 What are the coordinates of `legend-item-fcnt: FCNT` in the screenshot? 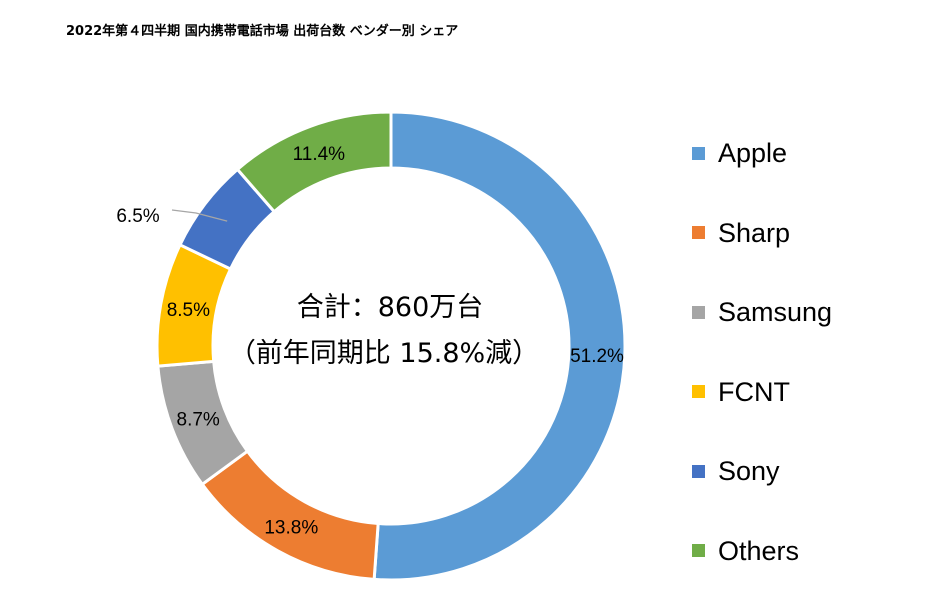 It's located at (741, 392).